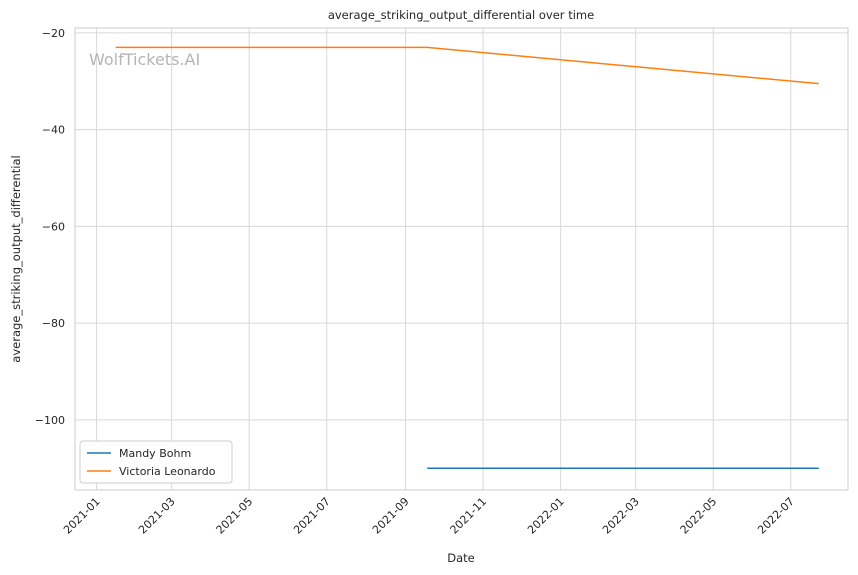 The height and width of the screenshot is (575, 858). What do you see at coordinates (235, 516) in the screenshot?
I see `x-tick-label: 2021-05` at bounding box center [235, 516].